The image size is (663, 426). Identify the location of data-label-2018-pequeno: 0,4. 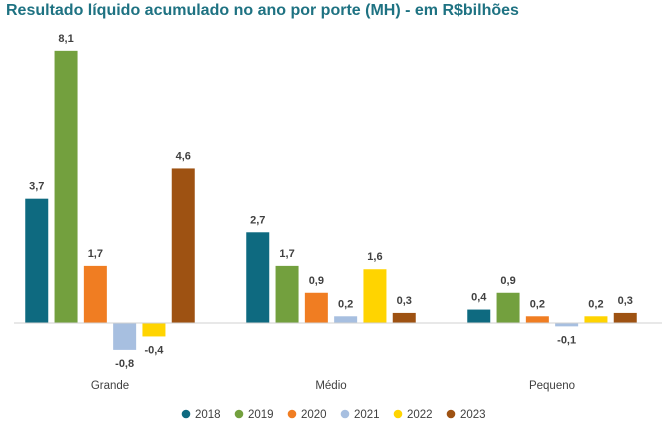
(479, 298).